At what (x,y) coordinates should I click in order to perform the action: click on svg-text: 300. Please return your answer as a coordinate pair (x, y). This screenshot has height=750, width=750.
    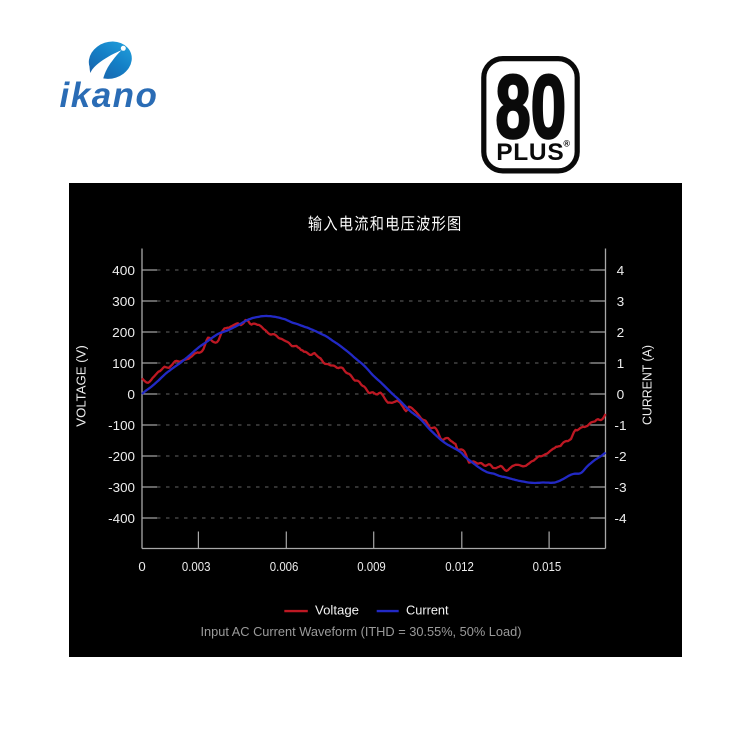
    Looking at the image, I should click on (123, 301).